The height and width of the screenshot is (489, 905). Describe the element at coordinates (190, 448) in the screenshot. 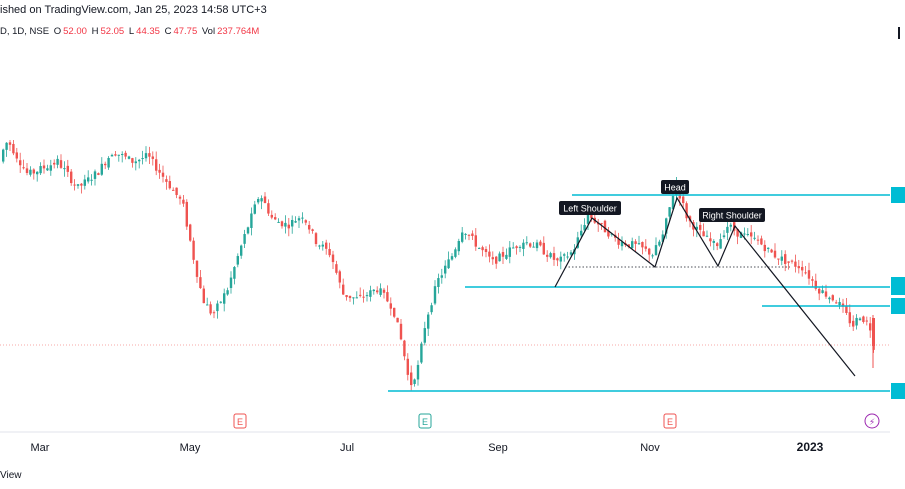

I see `x-tick-label: May` at that location.